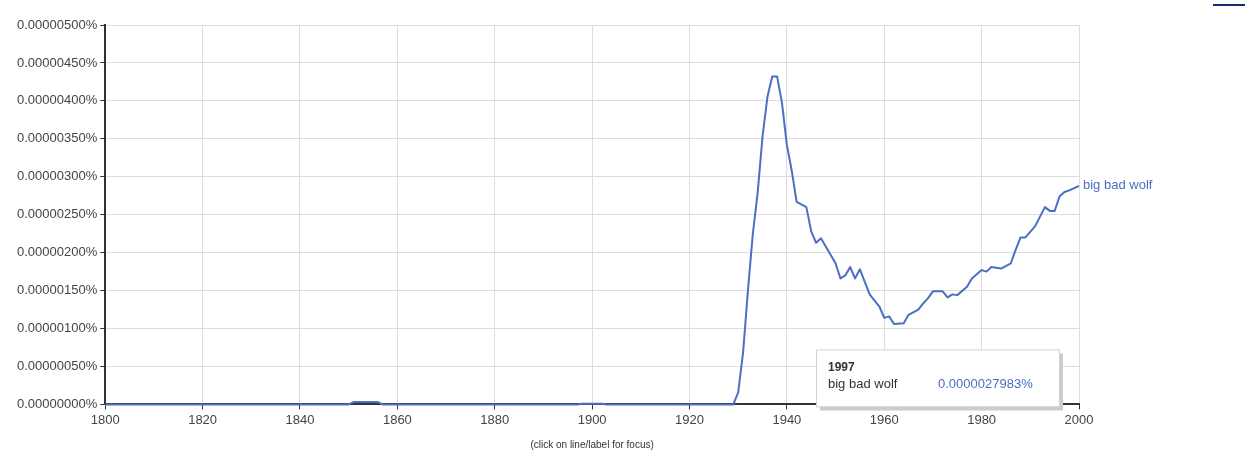  What do you see at coordinates (982, 419) in the screenshot?
I see `x-tick-label: 1980` at bounding box center [982, 419].